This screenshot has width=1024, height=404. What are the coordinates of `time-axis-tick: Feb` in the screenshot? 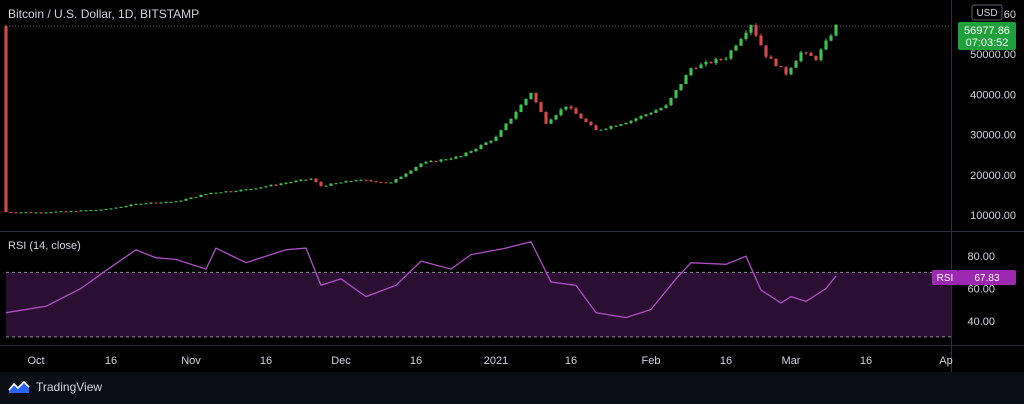 It's located at (651, 361).